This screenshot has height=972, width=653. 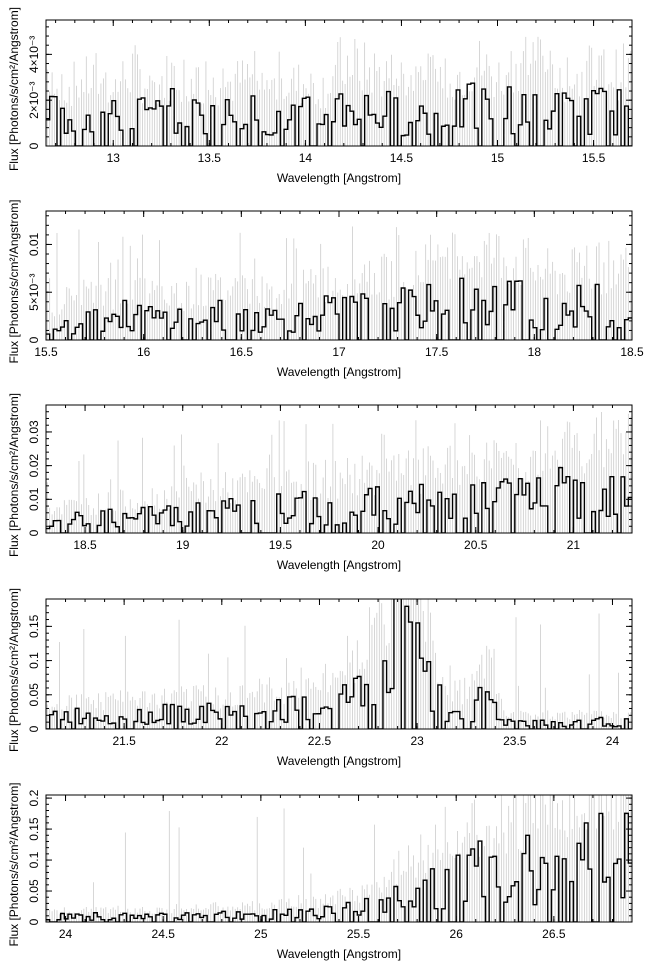 What do you see at coordinates (498, 158) in the screenshot?
I see `x-tick-label: 15` at bounding box center [498, 158].